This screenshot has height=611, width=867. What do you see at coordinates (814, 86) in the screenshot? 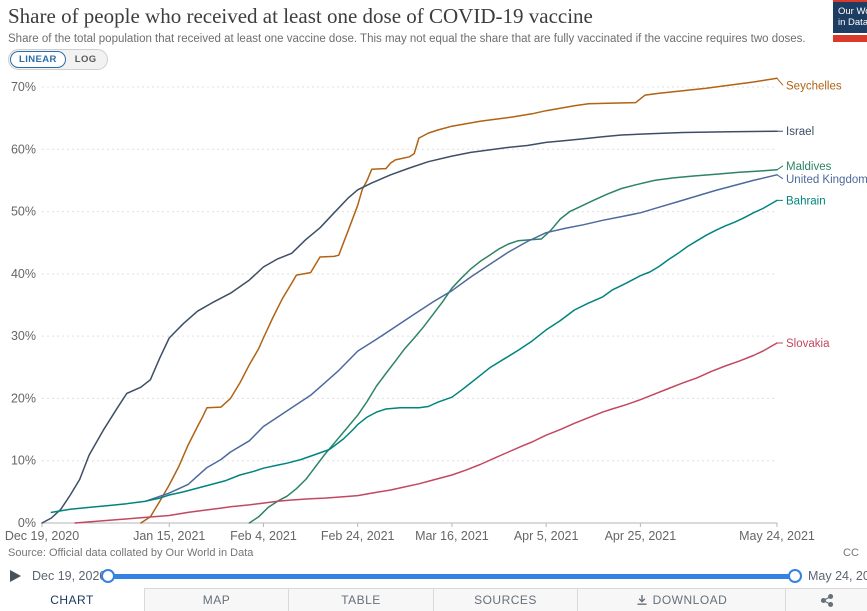
I see `series-label-seychelles: Seychelles` at bounding box center [814, 86].